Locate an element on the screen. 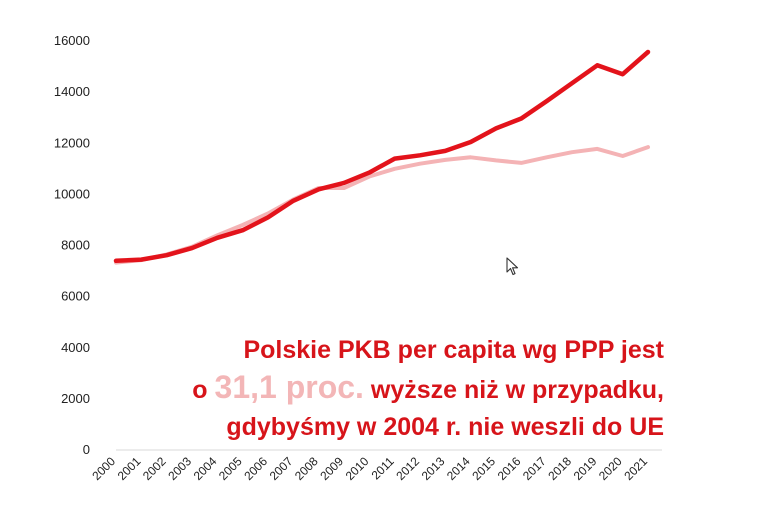 The height and width of the screenshot is (532, 776). x-tick-label: 2011 is located at coordinates (383, 468).